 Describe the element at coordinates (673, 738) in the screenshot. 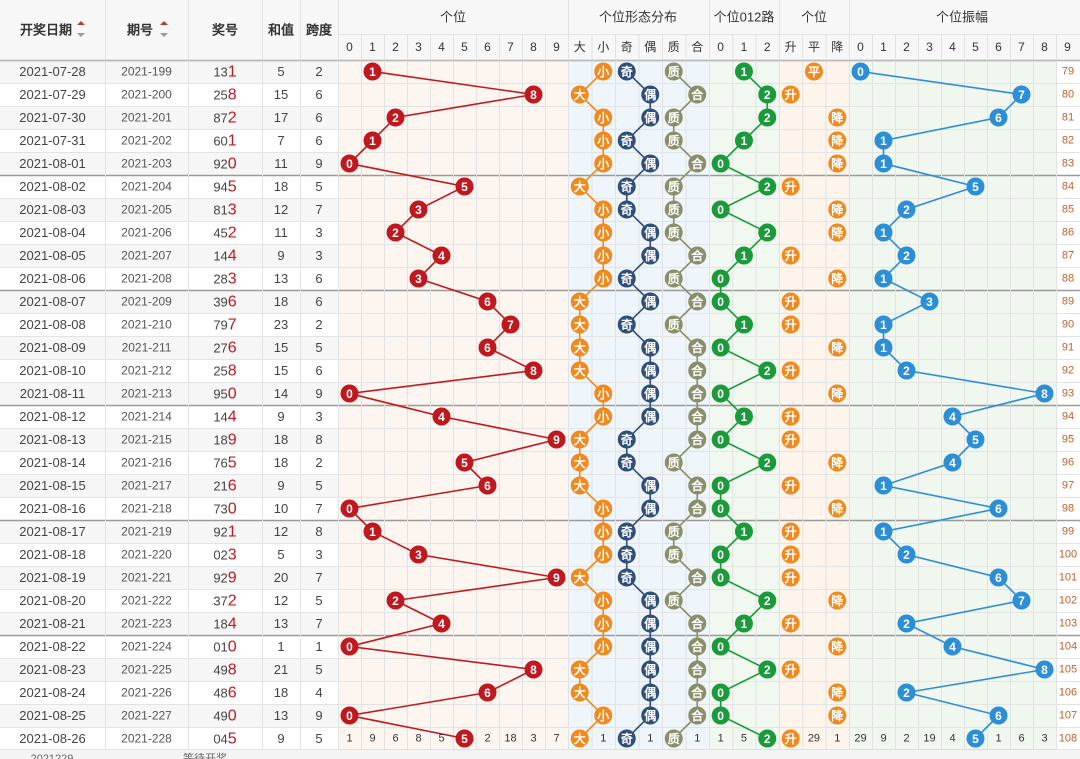

I see `primecomp-ball: 质` at that location.